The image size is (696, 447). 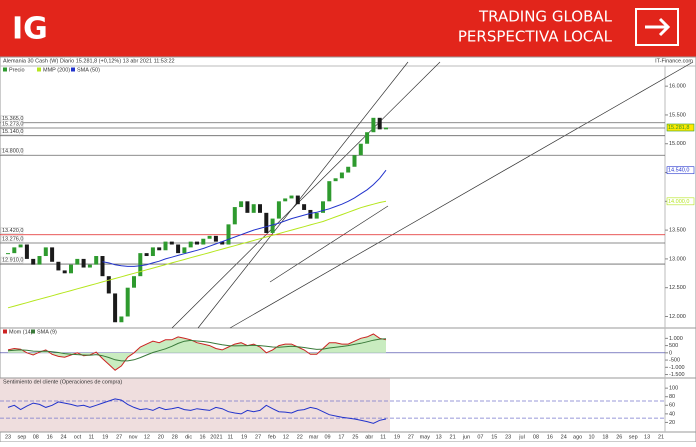 What do you see at coordinates (672, 406) in the screenshot?
I see `y-tick-label: 60` at bounding box center [672, 406].